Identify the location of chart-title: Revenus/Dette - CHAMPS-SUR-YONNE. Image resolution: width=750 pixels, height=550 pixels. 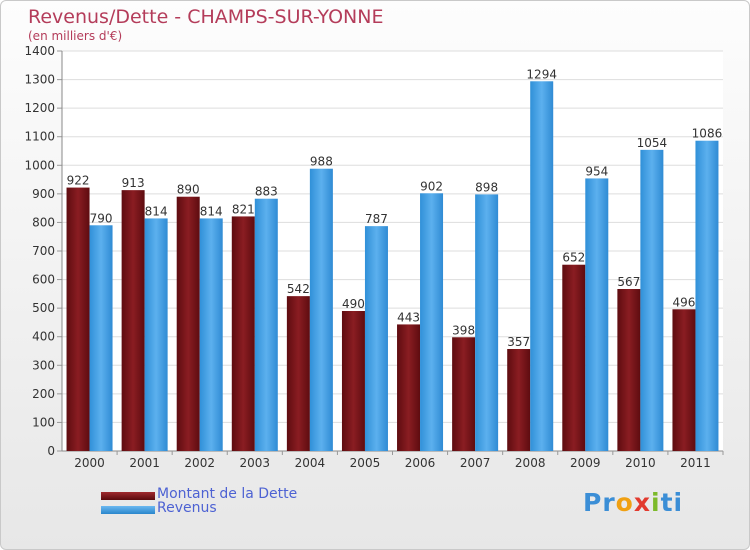
(206, 17).